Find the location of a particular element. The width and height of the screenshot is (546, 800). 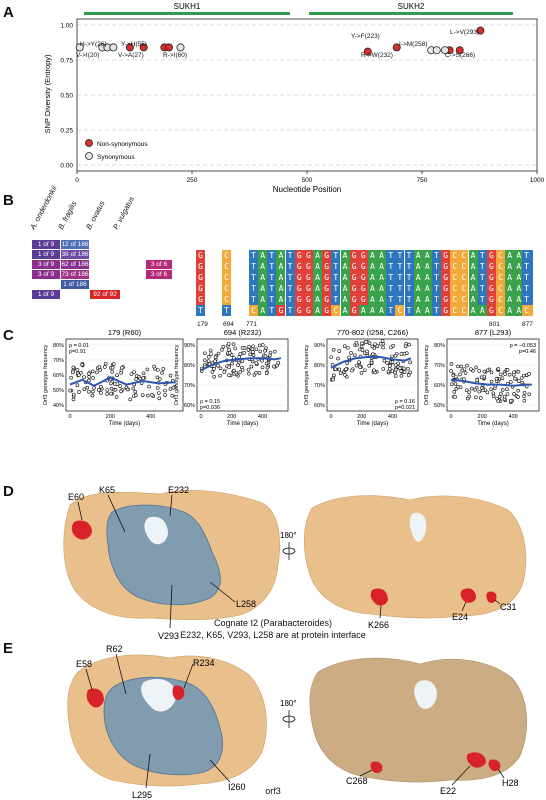

nucleotide-179: G is located at coordinates (200, 266).